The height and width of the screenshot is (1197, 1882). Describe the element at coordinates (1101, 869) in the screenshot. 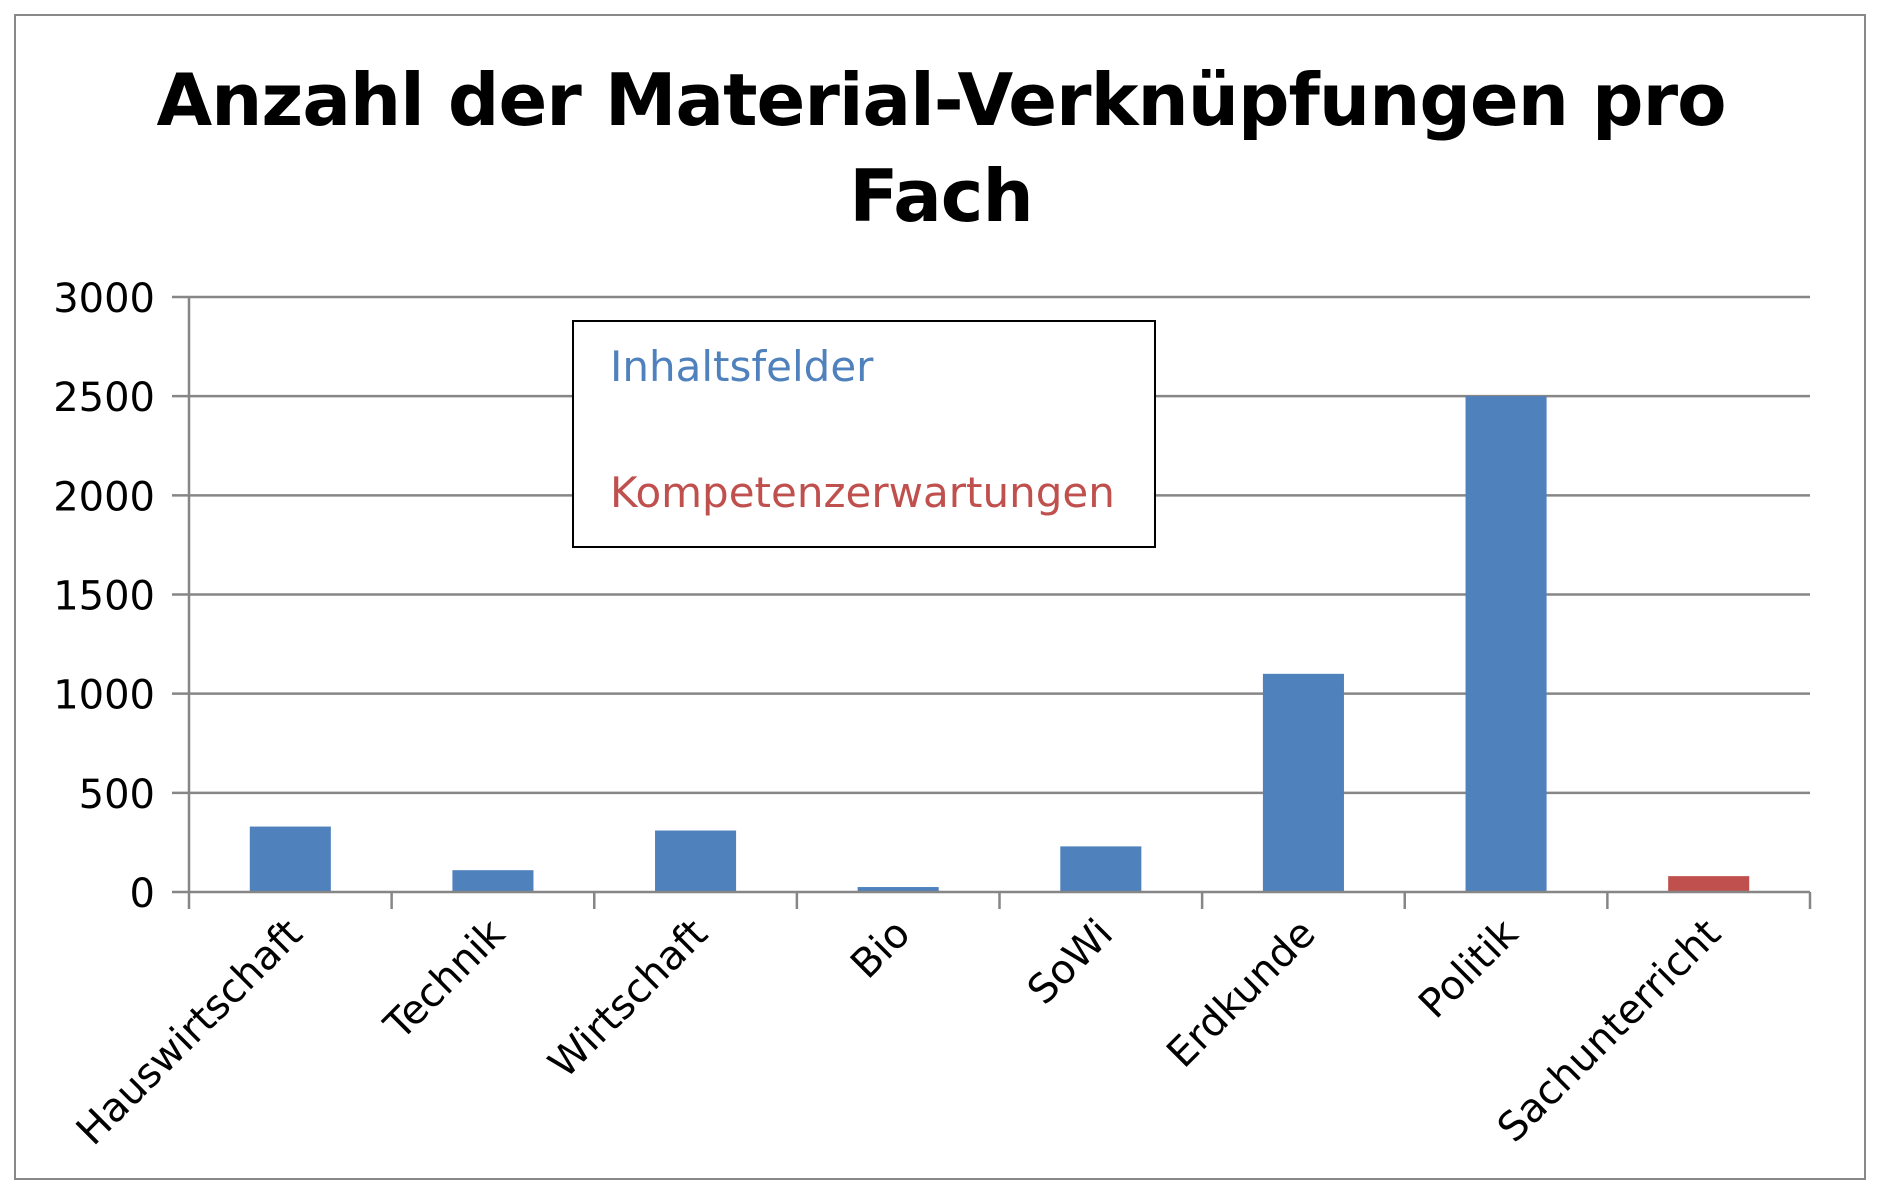

I see `bar-sowi` at that location.